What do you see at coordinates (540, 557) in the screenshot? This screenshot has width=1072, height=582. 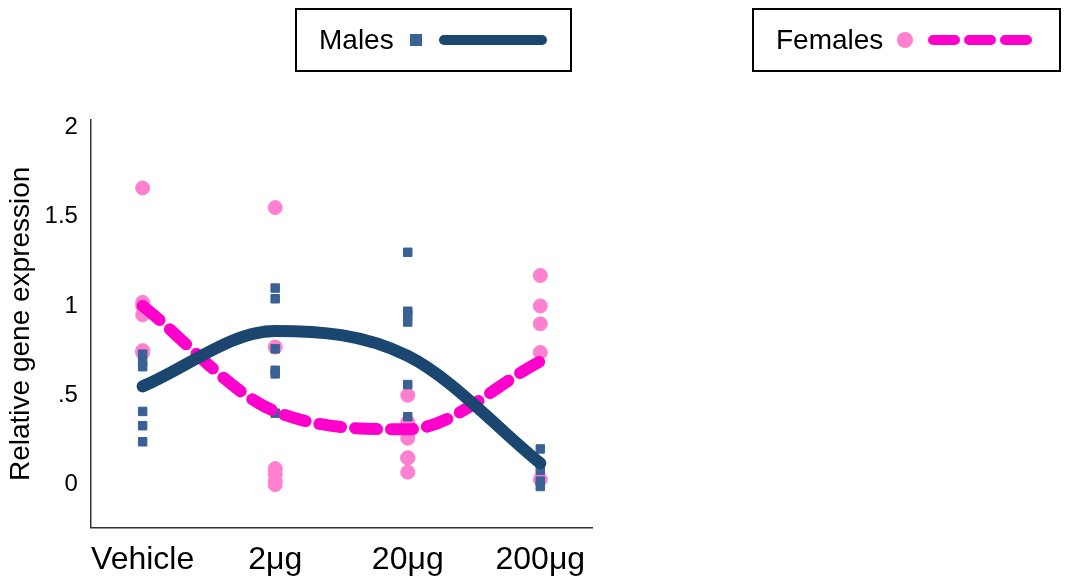 I see `x-tick-label: 200μg` at bounding box center [540, 557].